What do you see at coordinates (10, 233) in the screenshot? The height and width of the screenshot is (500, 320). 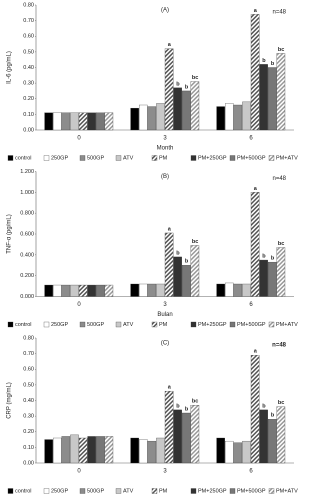 I see `y-axis-label: TNF-α (pg/mL)` at bounding box center [10, 233].